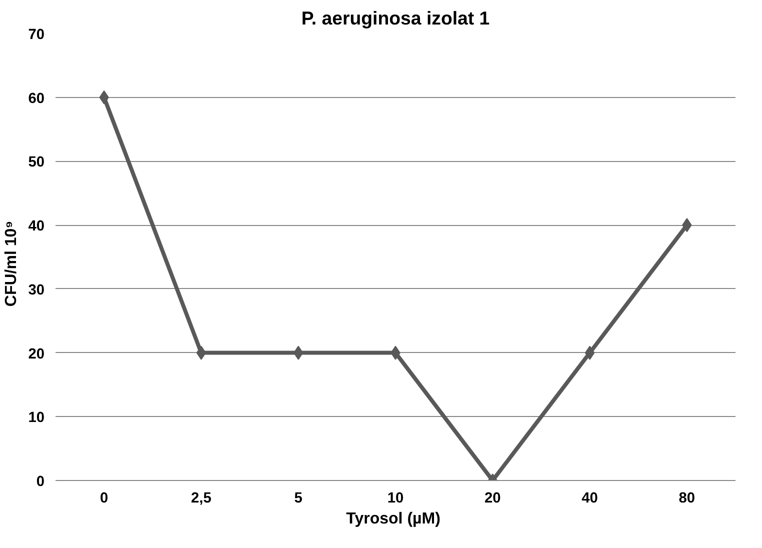 The height and width of the screenshot is (548, 762). I want to click on x-tick-label: 5, so click(298, 498).